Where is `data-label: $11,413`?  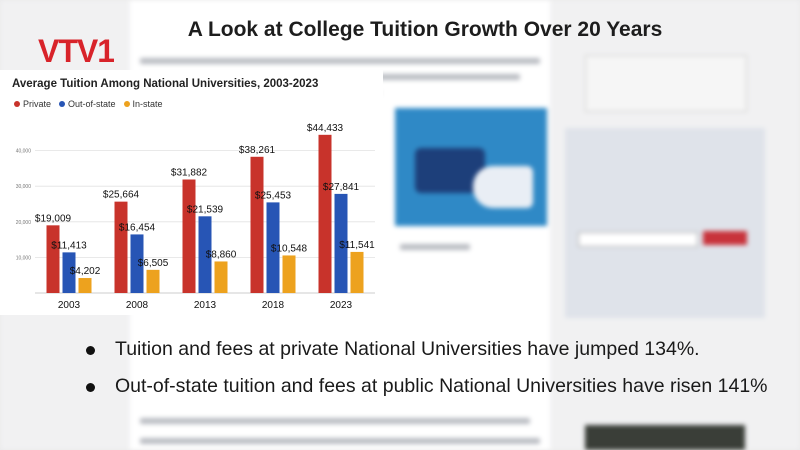
data-label: $11,413 is located at coordinates (69, 245).